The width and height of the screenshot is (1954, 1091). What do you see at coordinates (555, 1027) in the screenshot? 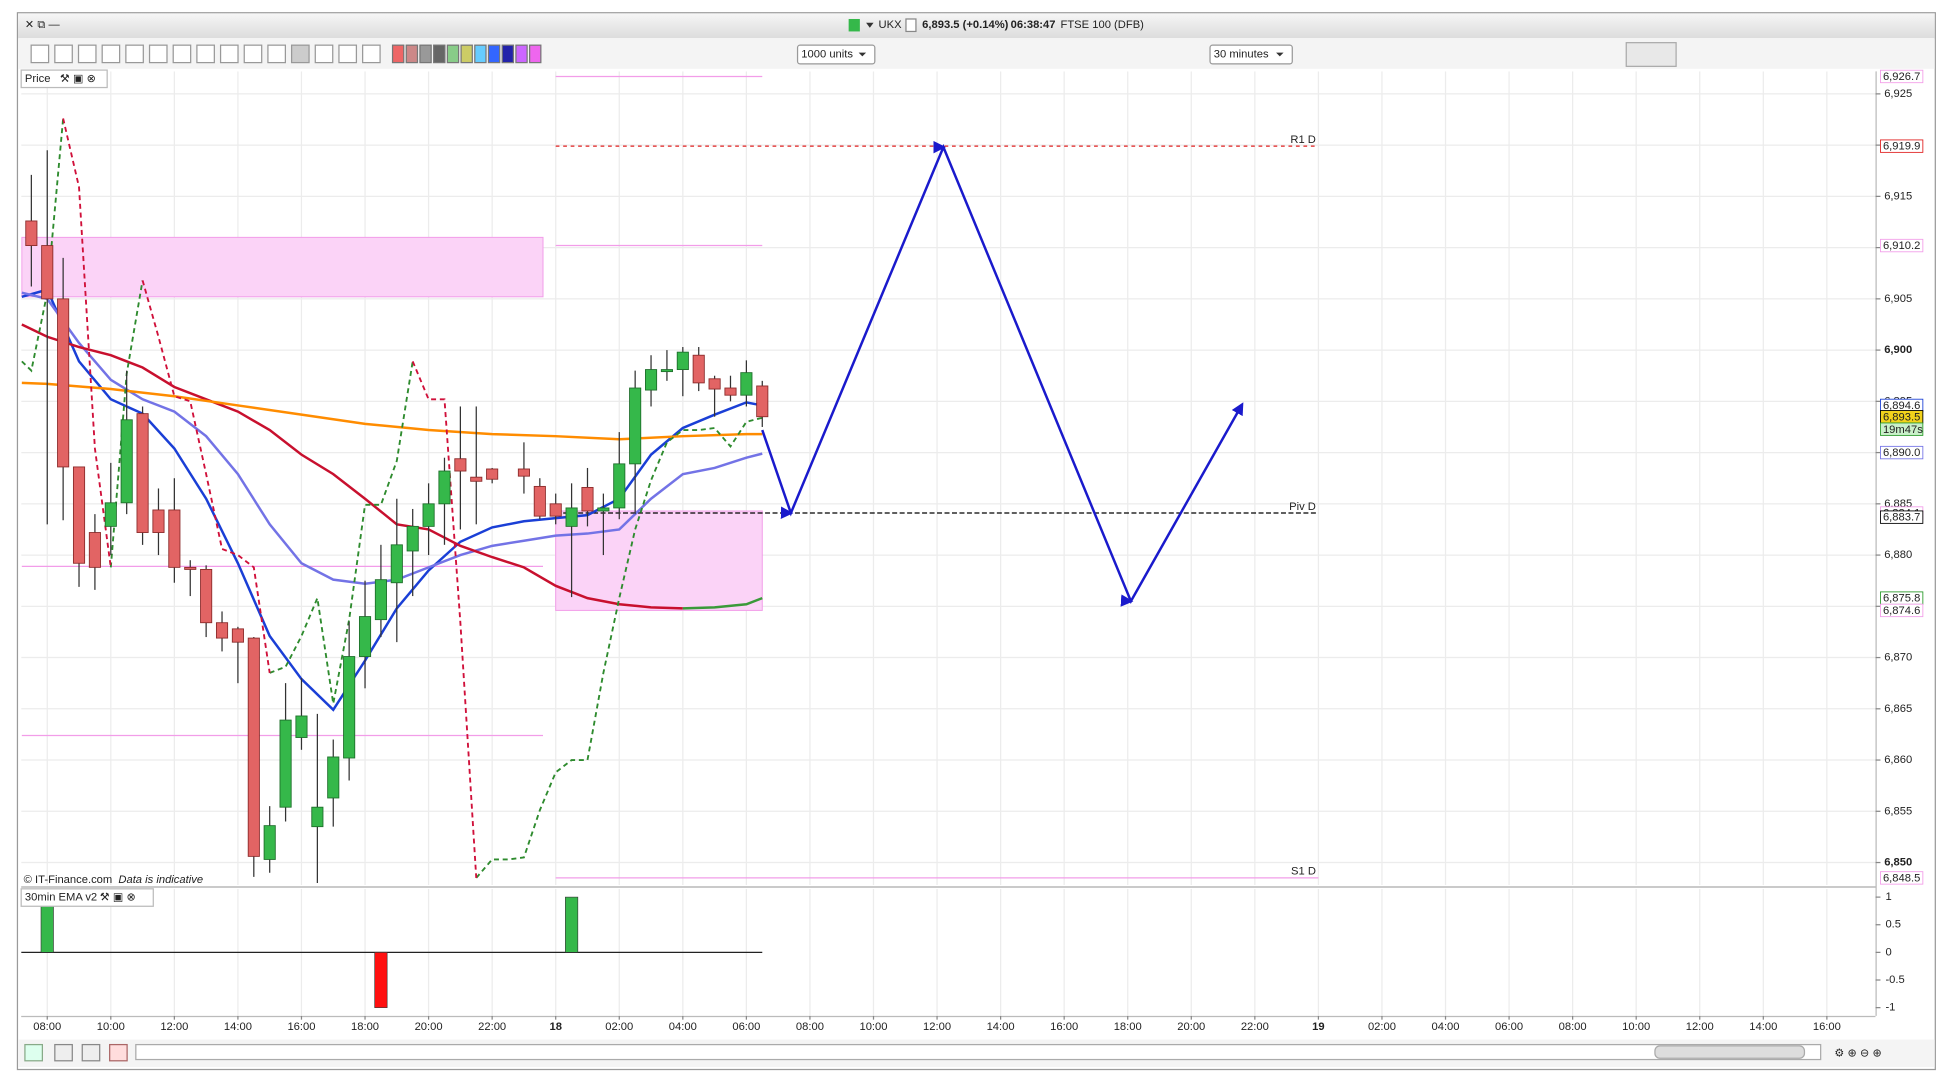
I see `x-tick-label: 18` at bounding box center [555, 1027].